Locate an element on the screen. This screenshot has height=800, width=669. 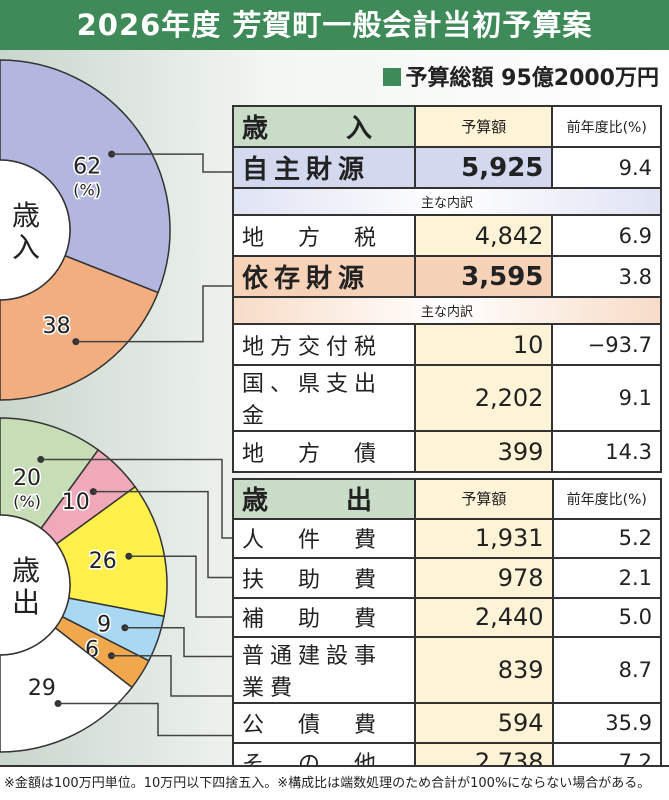
table-row: 扶 助 費 978 2.1 is located at coordinates (447, 578).